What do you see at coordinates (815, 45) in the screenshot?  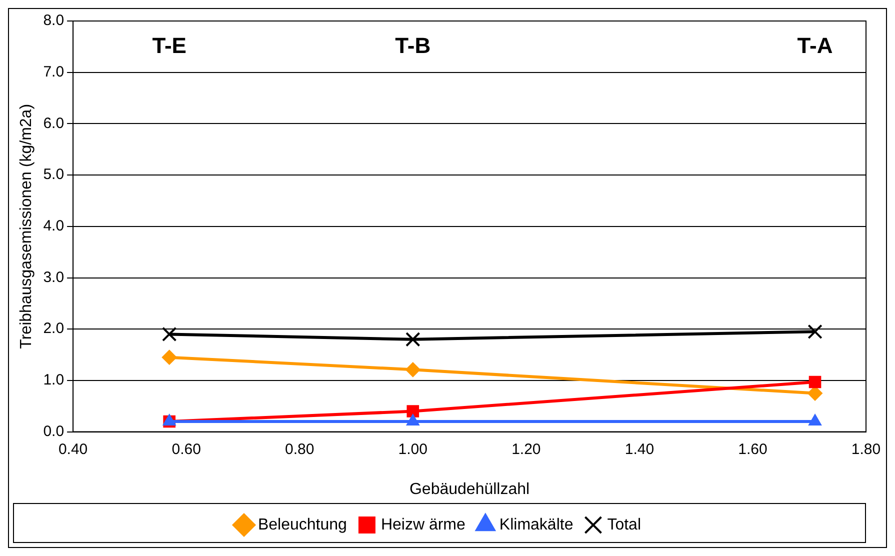 I see `annotation: T-A` at bounding box center [815, 45].